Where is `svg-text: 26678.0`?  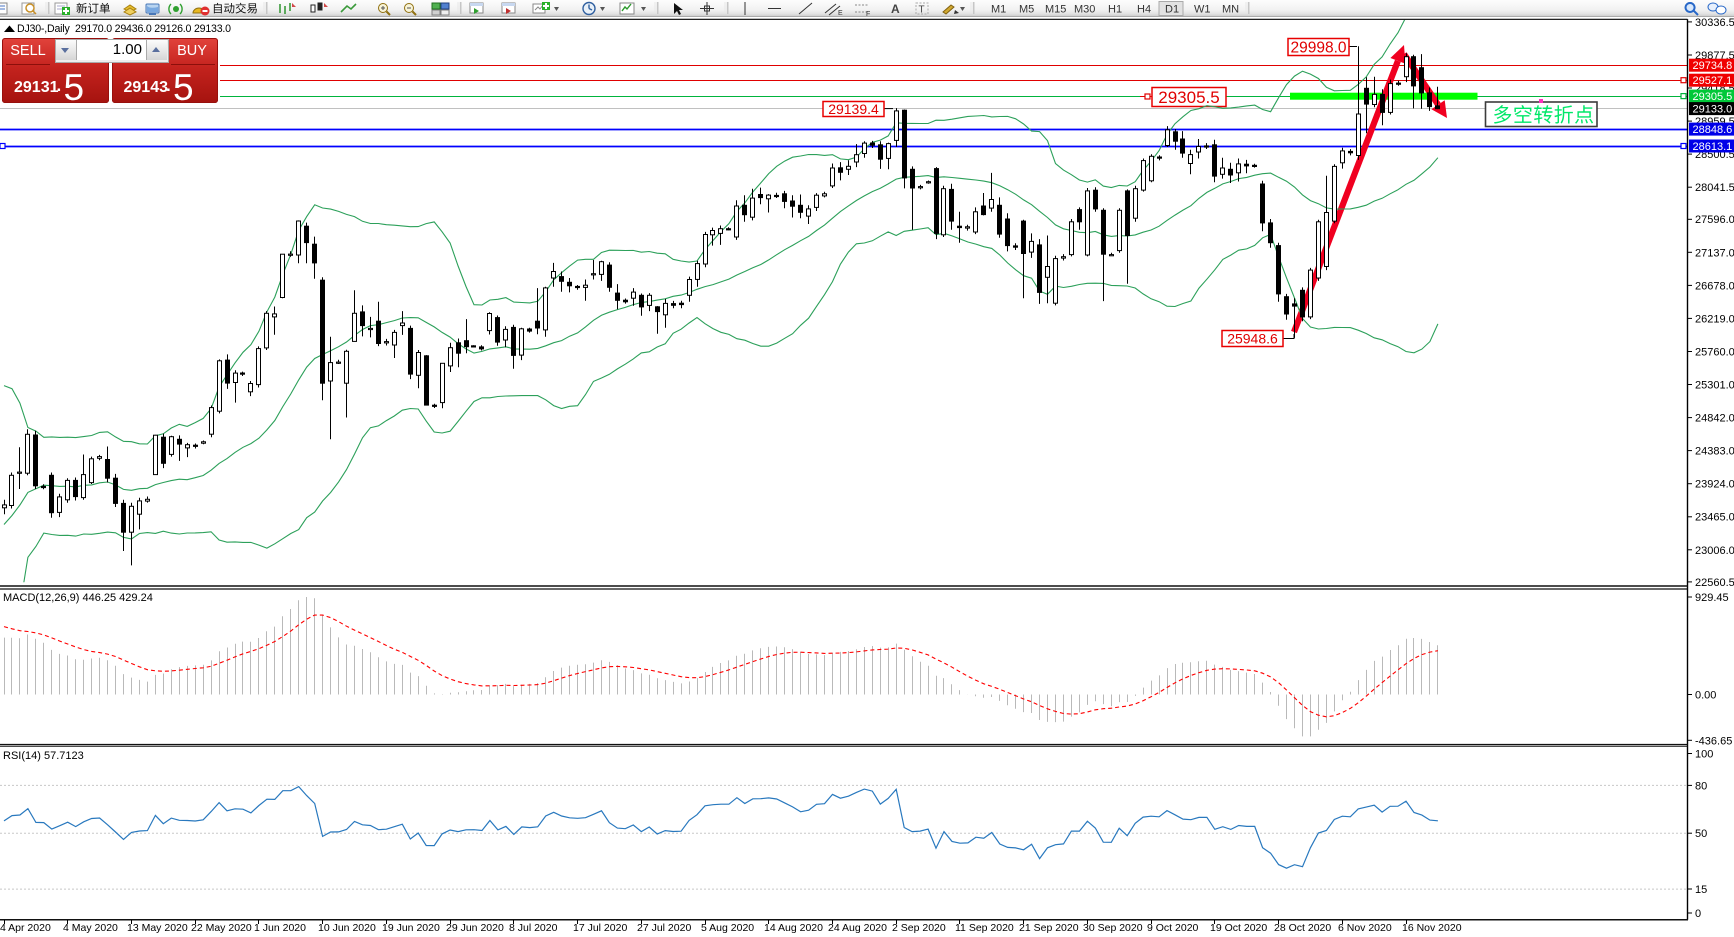 svg-text: 26678.0 is located at coordinates (1714, 286).